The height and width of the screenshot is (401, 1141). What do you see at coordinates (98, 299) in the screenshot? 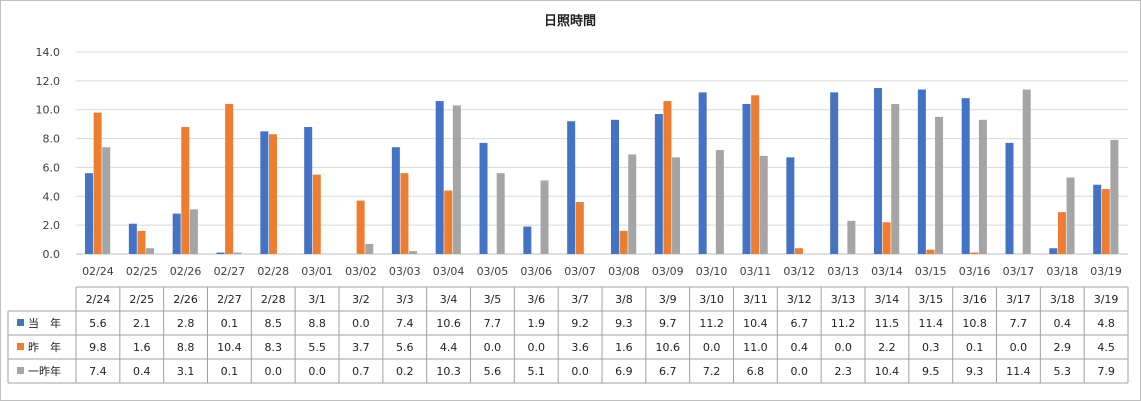
I see `table-header-cell: 2/24` at bounding box center [98, 299].